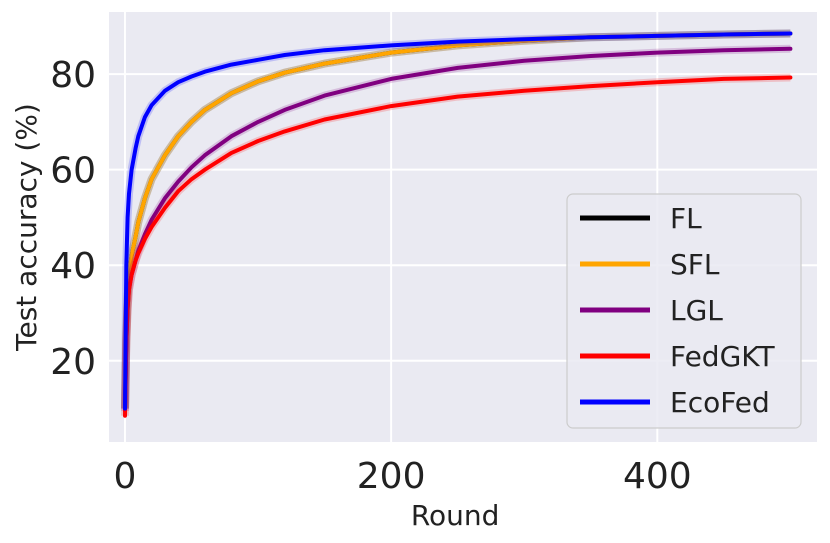 This screenshot has width=830, height=543. What do you see at coordinates (686, 218) in the screenshot?
I see `legend-label: FL` at bounding box center [686, 218].